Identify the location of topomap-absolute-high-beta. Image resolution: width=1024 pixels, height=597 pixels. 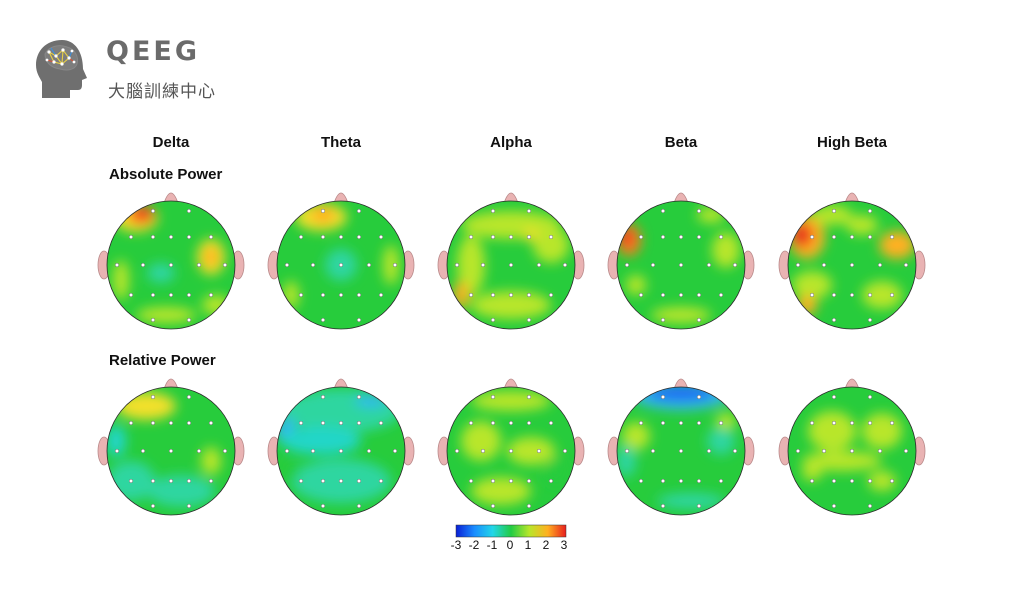
(852, 261).